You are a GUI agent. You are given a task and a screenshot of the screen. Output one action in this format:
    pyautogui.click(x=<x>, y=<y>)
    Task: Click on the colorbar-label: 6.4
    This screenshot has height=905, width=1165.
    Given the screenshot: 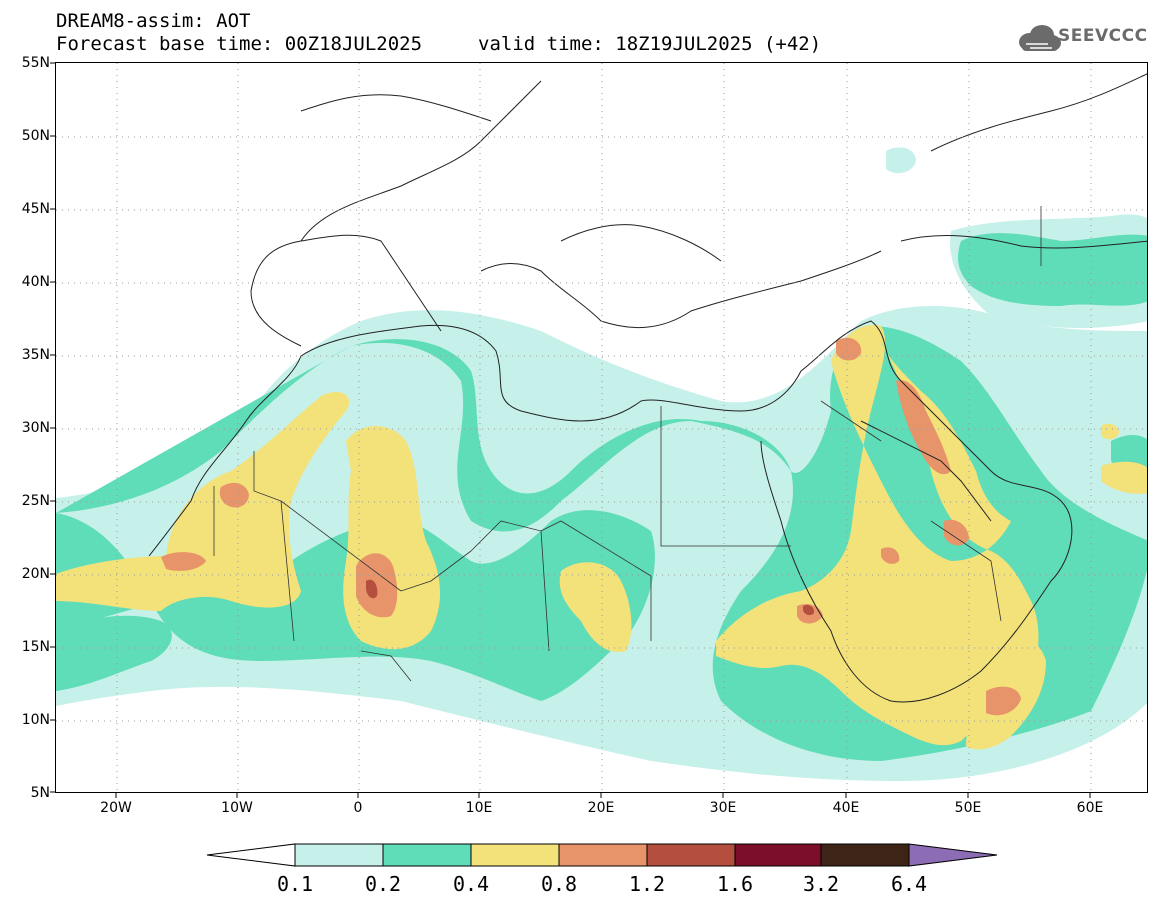 What is the action you would take?
    pyautogui.click(x=909, y=884)
    